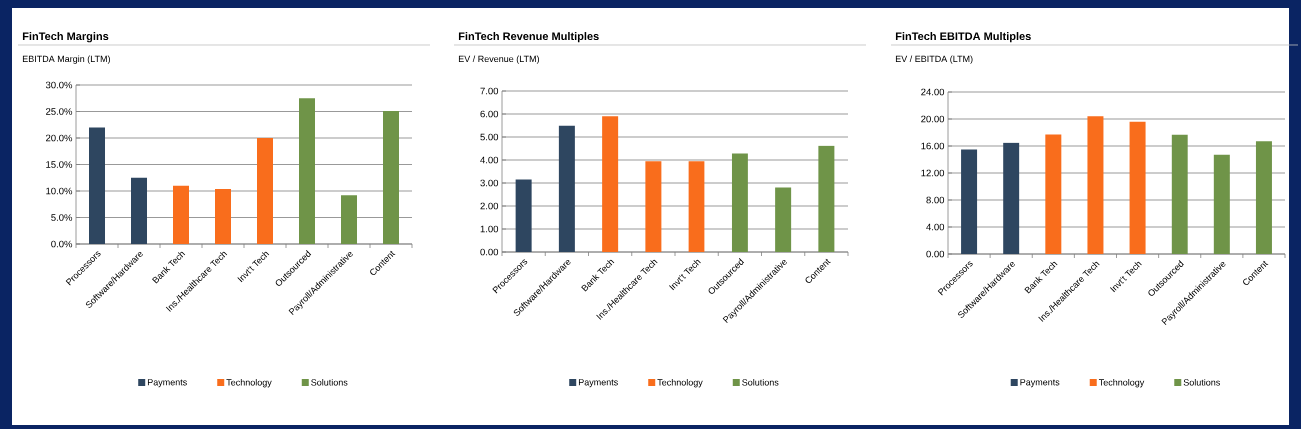 This screenshot has width=1301, height=429. What do you see at coordinates (489, 137) in the screenshot?
I see `y-tick-label: 5.00` at bounding box center [489, 137].